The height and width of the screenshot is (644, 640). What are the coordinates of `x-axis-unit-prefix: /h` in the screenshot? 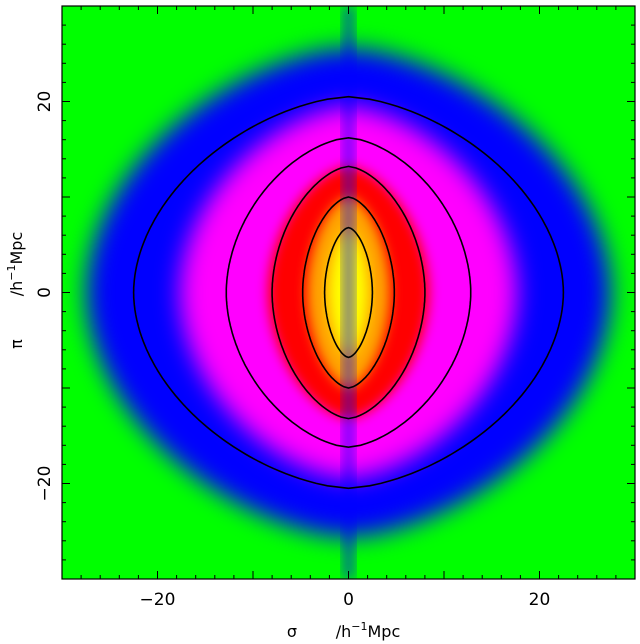 It's located at (344, 631).